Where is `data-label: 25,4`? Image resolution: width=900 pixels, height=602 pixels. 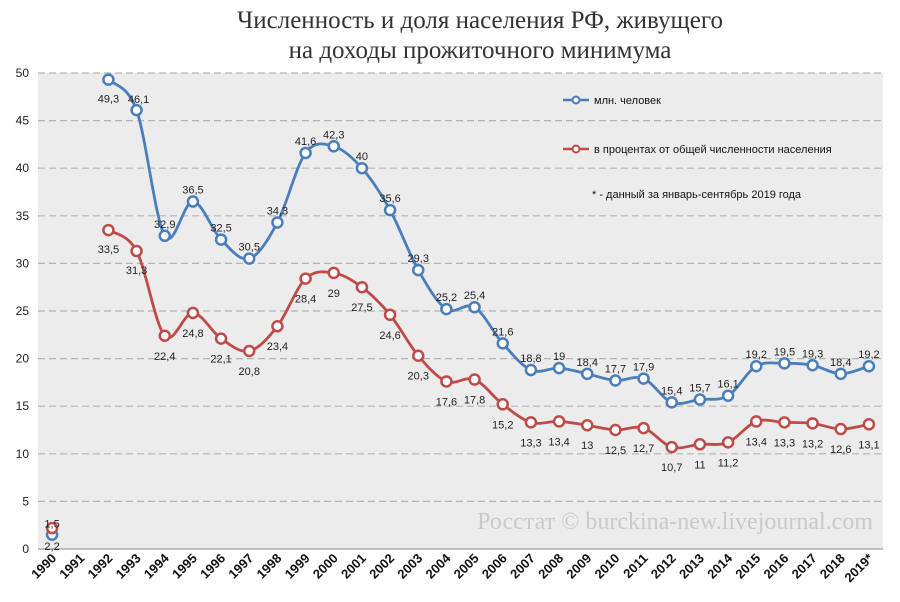
data-label: 25,4 is located at coordinates (474, 296).